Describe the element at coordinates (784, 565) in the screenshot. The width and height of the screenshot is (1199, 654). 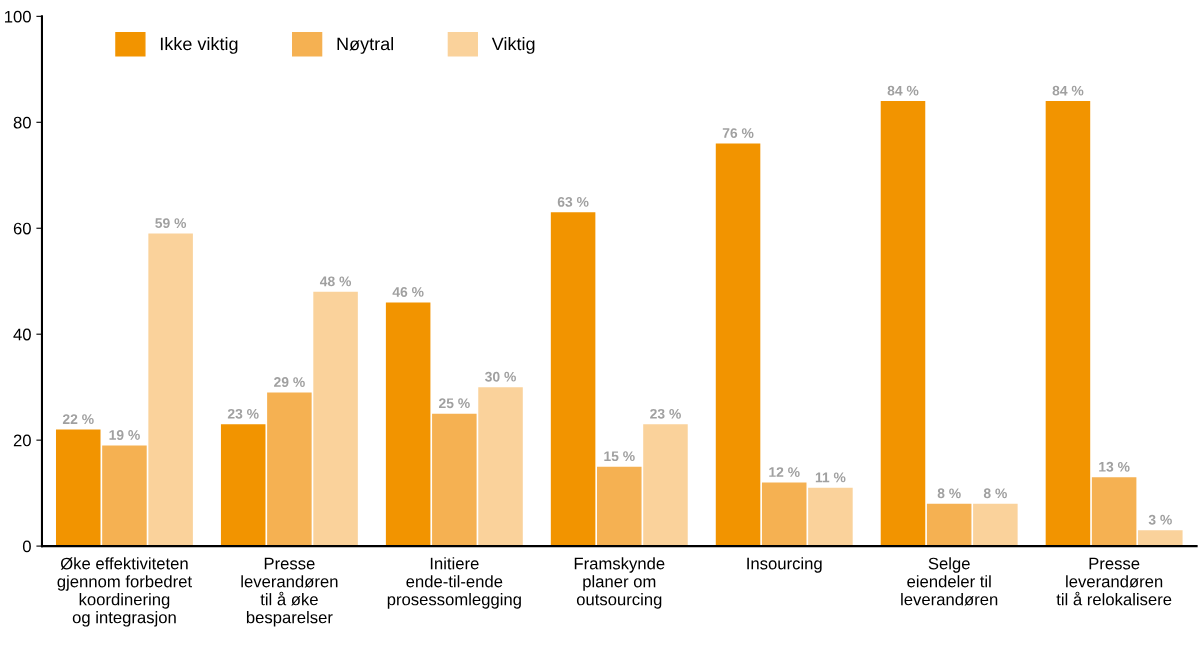
I see `x-tick-label: Insourcing` at that location.